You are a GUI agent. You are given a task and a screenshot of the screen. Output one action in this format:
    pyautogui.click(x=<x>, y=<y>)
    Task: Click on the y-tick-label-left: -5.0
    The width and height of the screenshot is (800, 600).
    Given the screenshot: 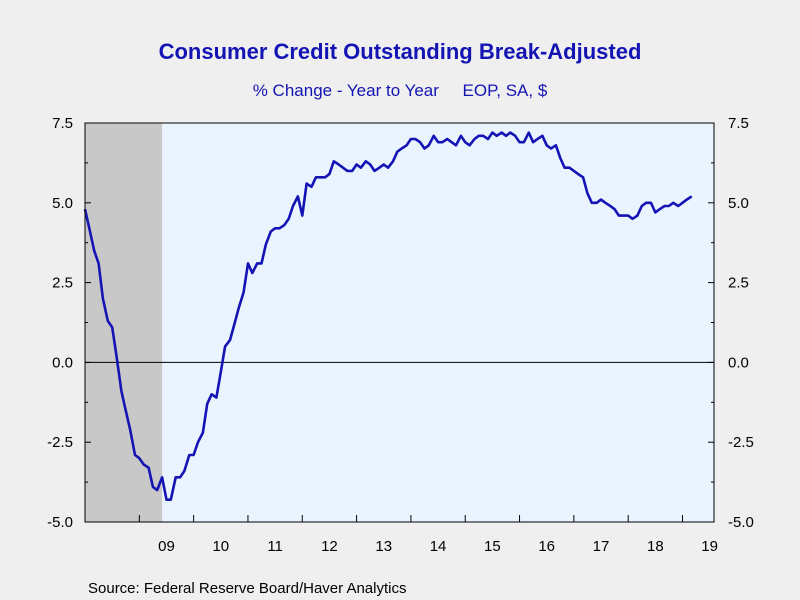 What is the action you would take?
    pyautogui.click(x=60, y=522)
    